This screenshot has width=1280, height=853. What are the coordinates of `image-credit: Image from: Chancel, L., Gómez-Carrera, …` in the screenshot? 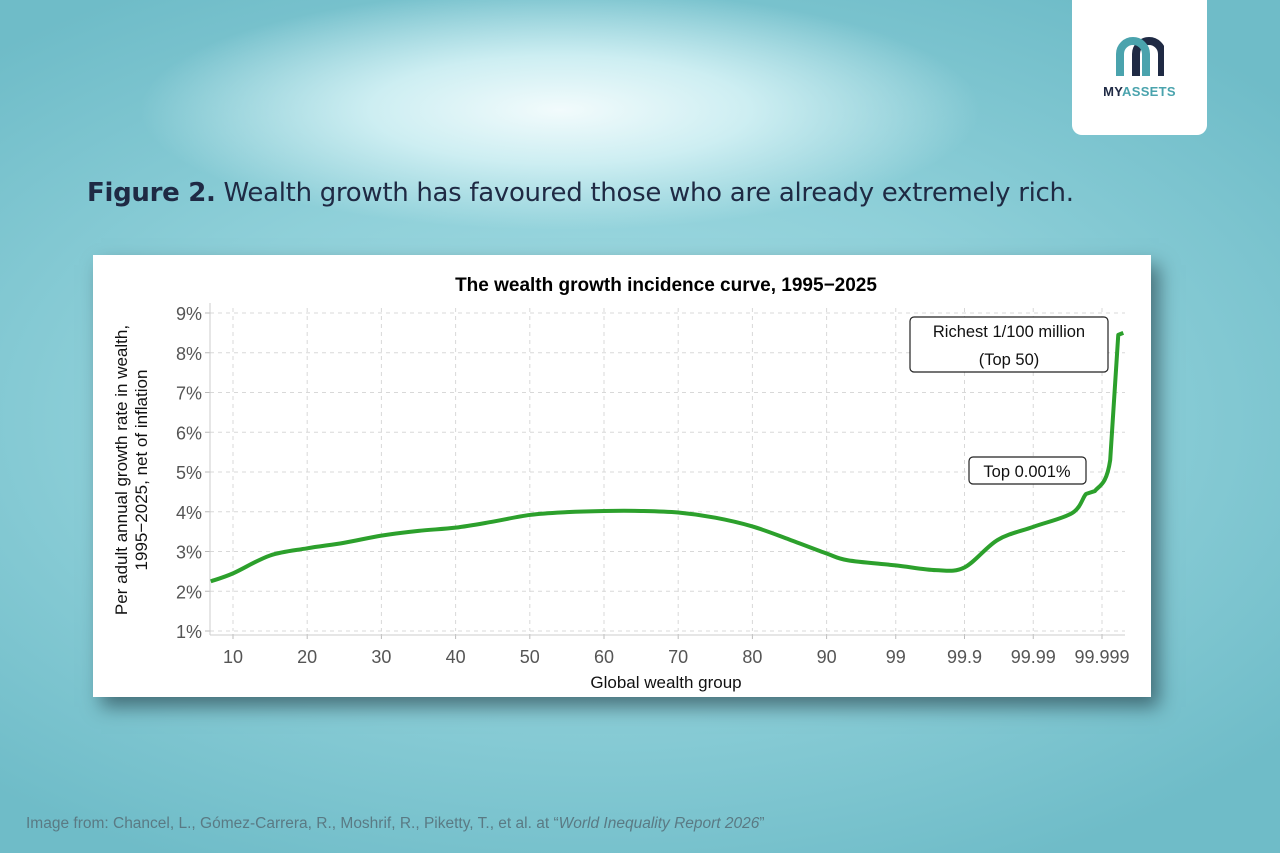 It's located at (395, 824).